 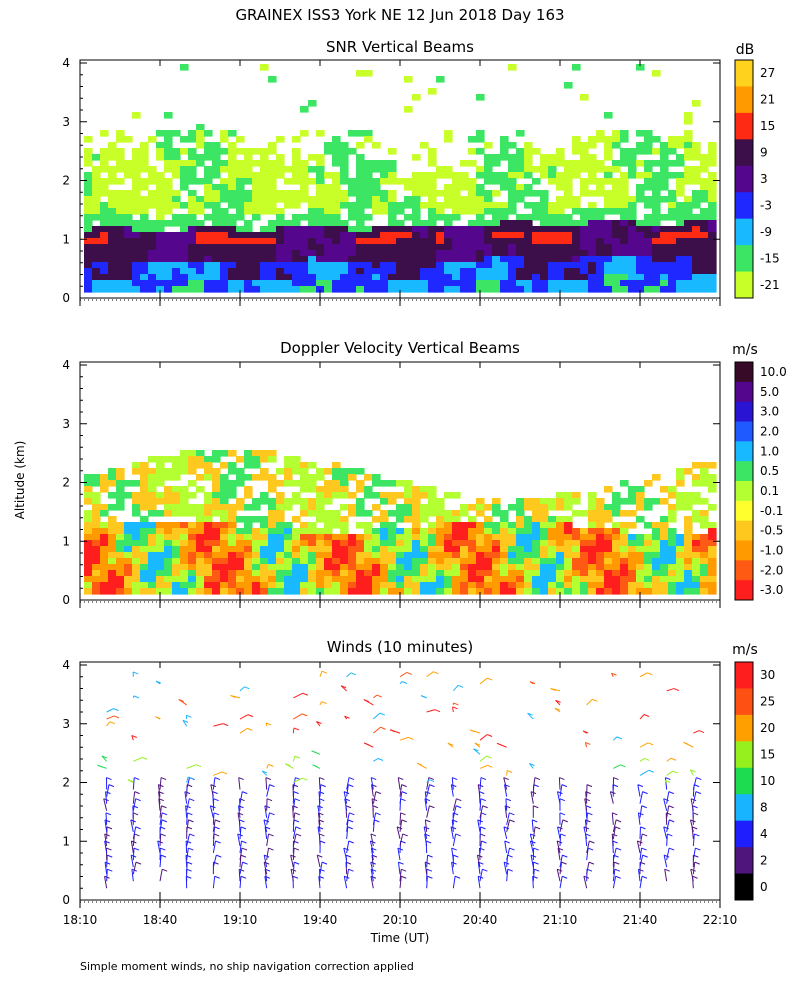 I want to click on winds-colorbar-swatch, so click(x=744, y=755).